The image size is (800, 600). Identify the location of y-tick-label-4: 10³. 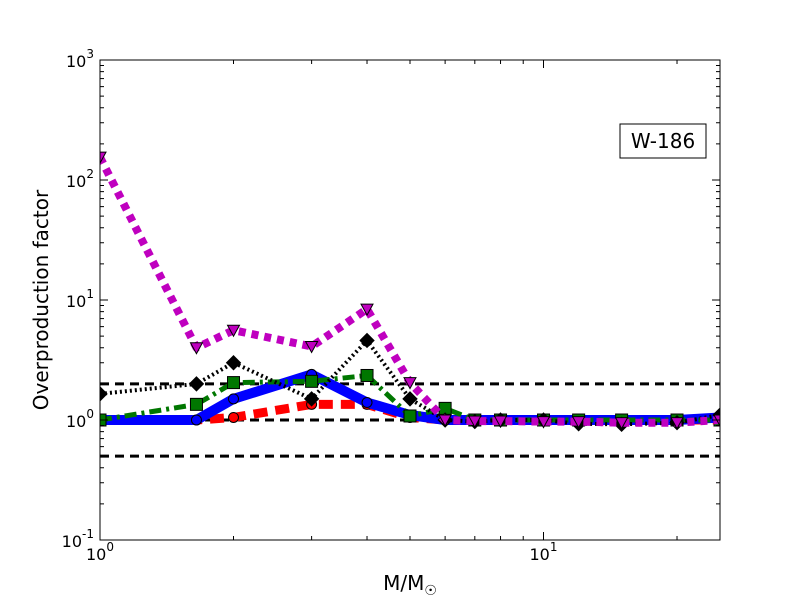
(80, 59).